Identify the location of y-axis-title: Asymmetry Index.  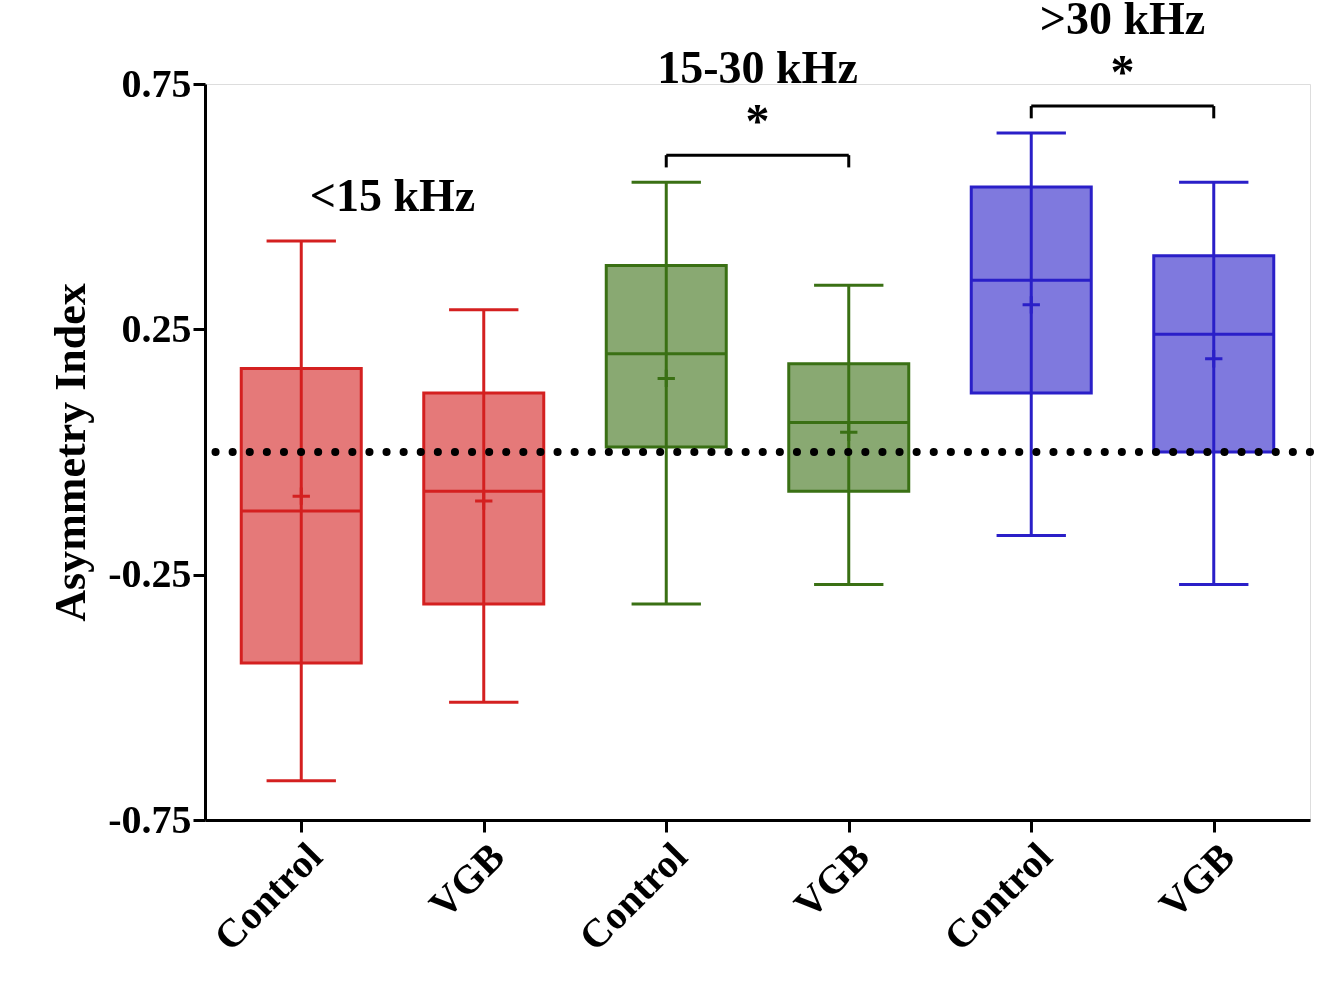
(71, 452).